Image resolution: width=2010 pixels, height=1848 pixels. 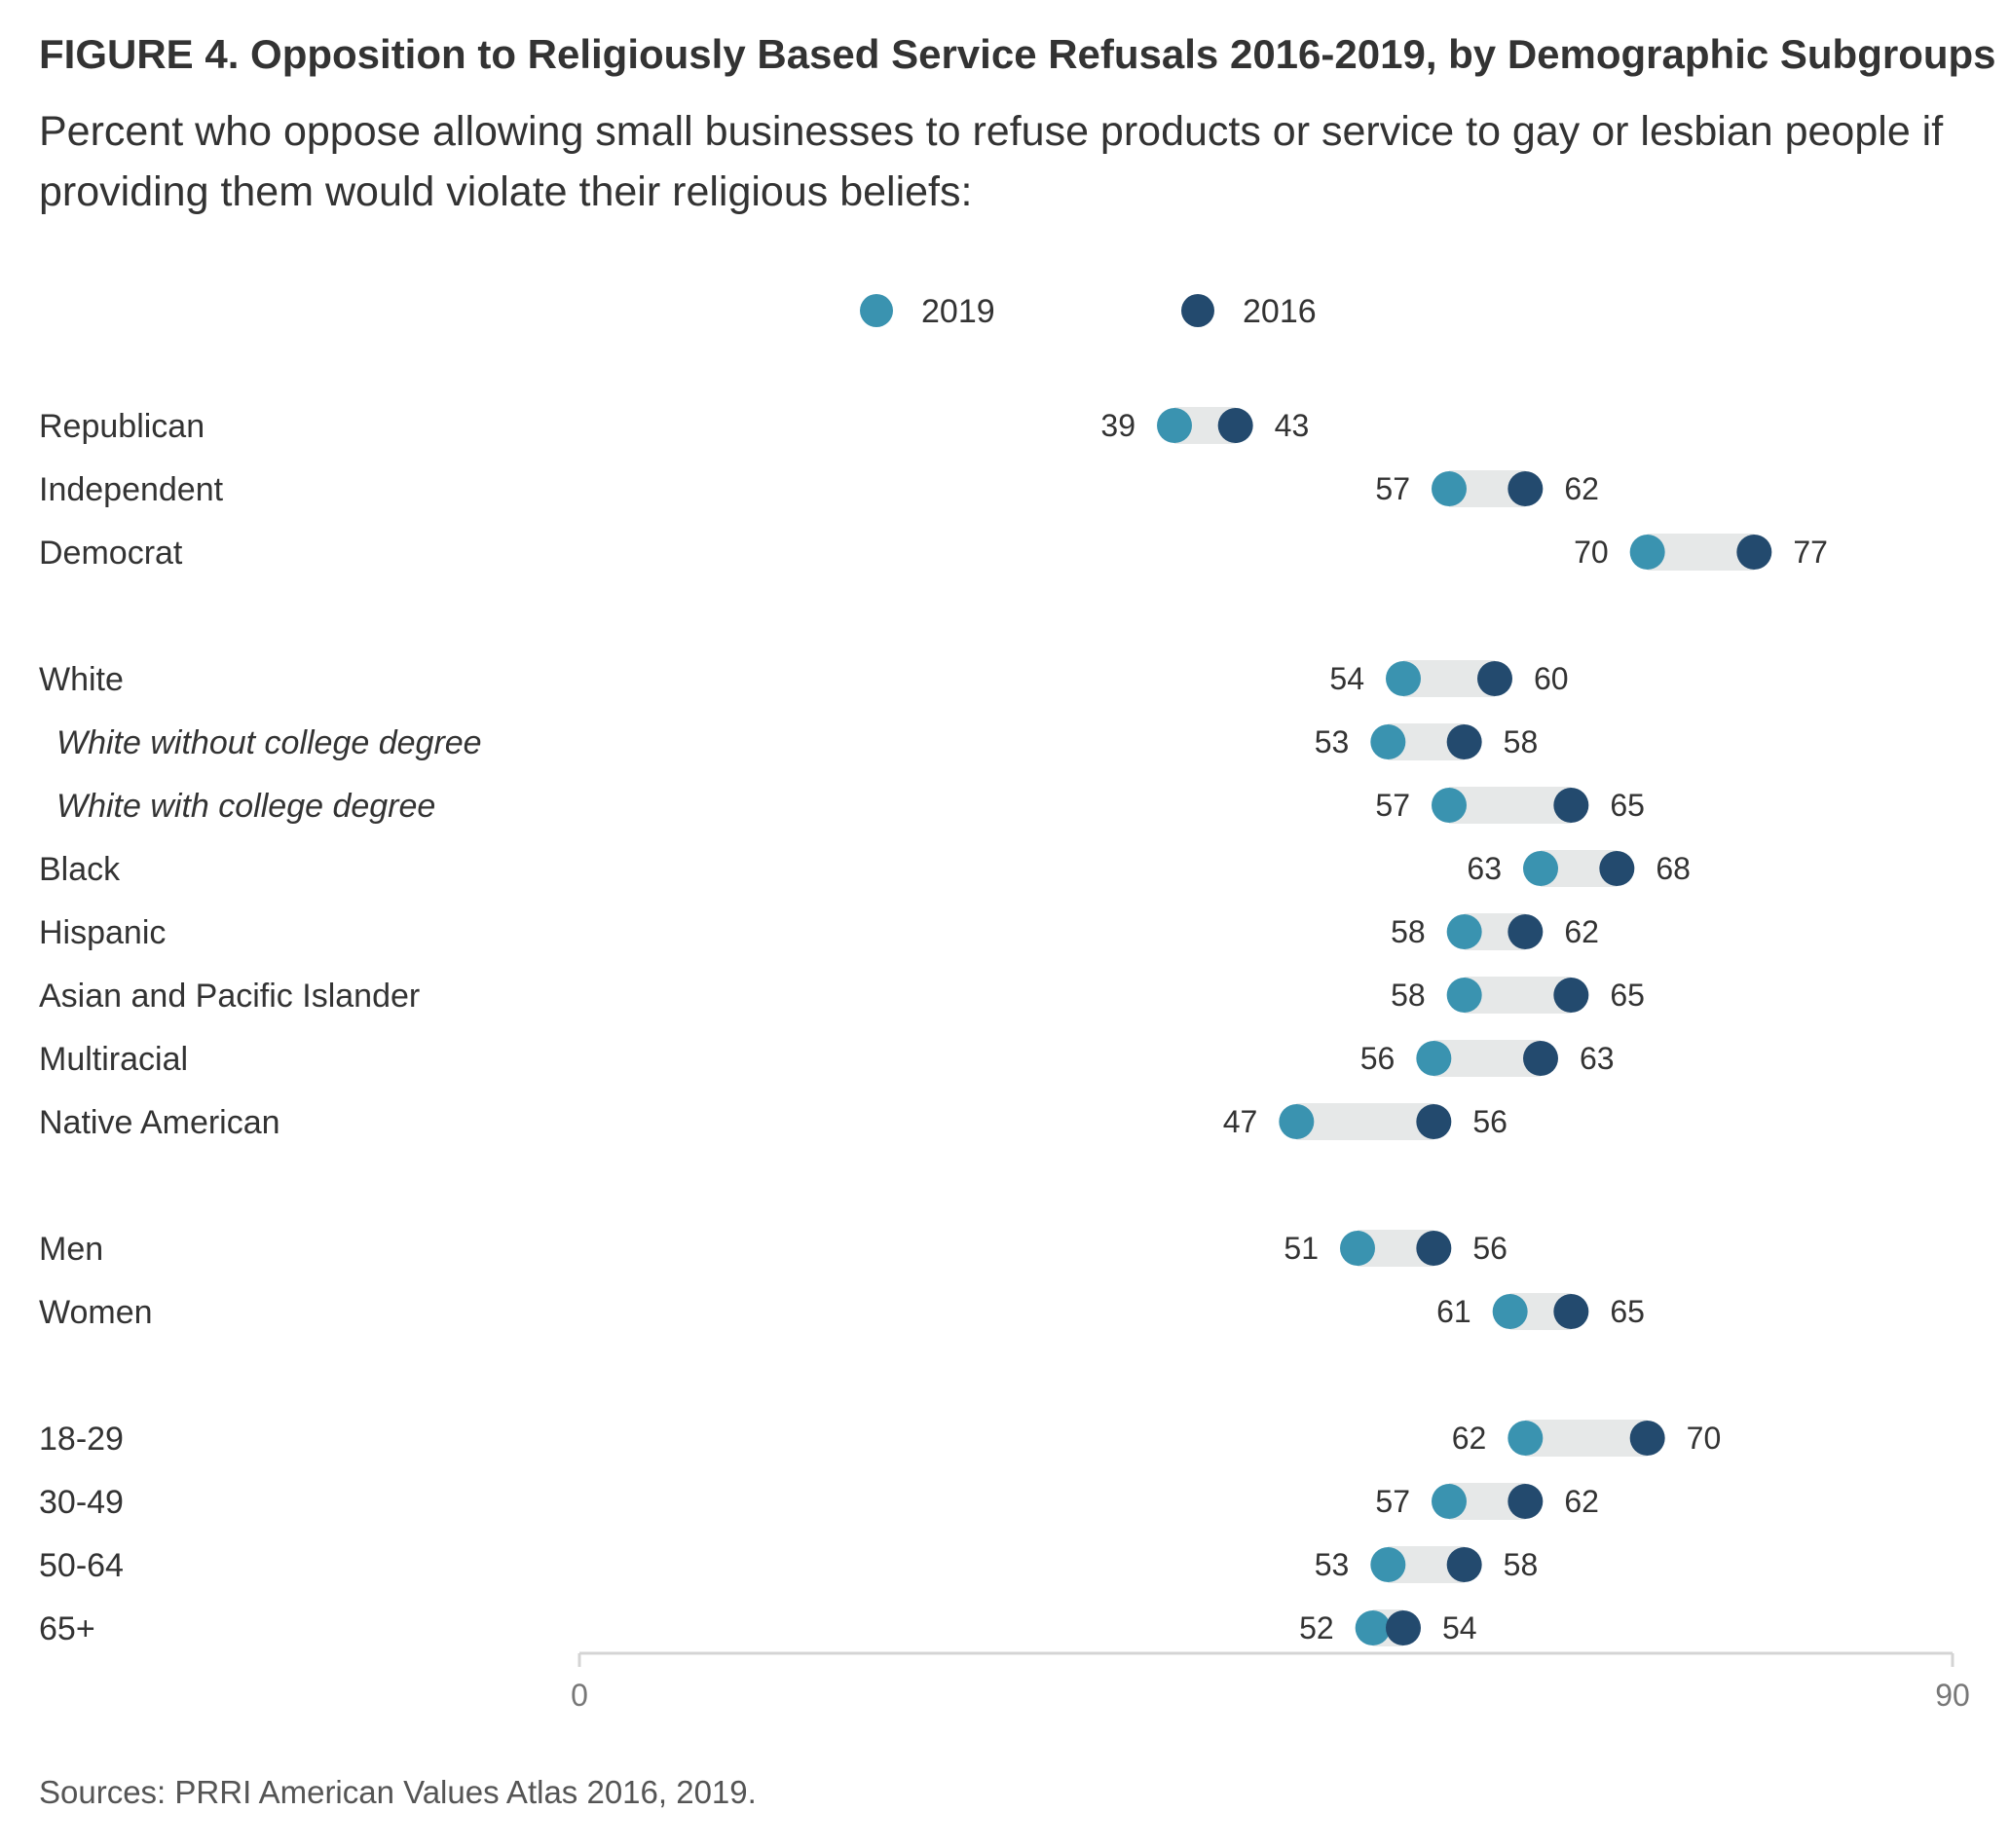 I want to click on table-row: Democrat 70 77, so click(x=933, y=553).